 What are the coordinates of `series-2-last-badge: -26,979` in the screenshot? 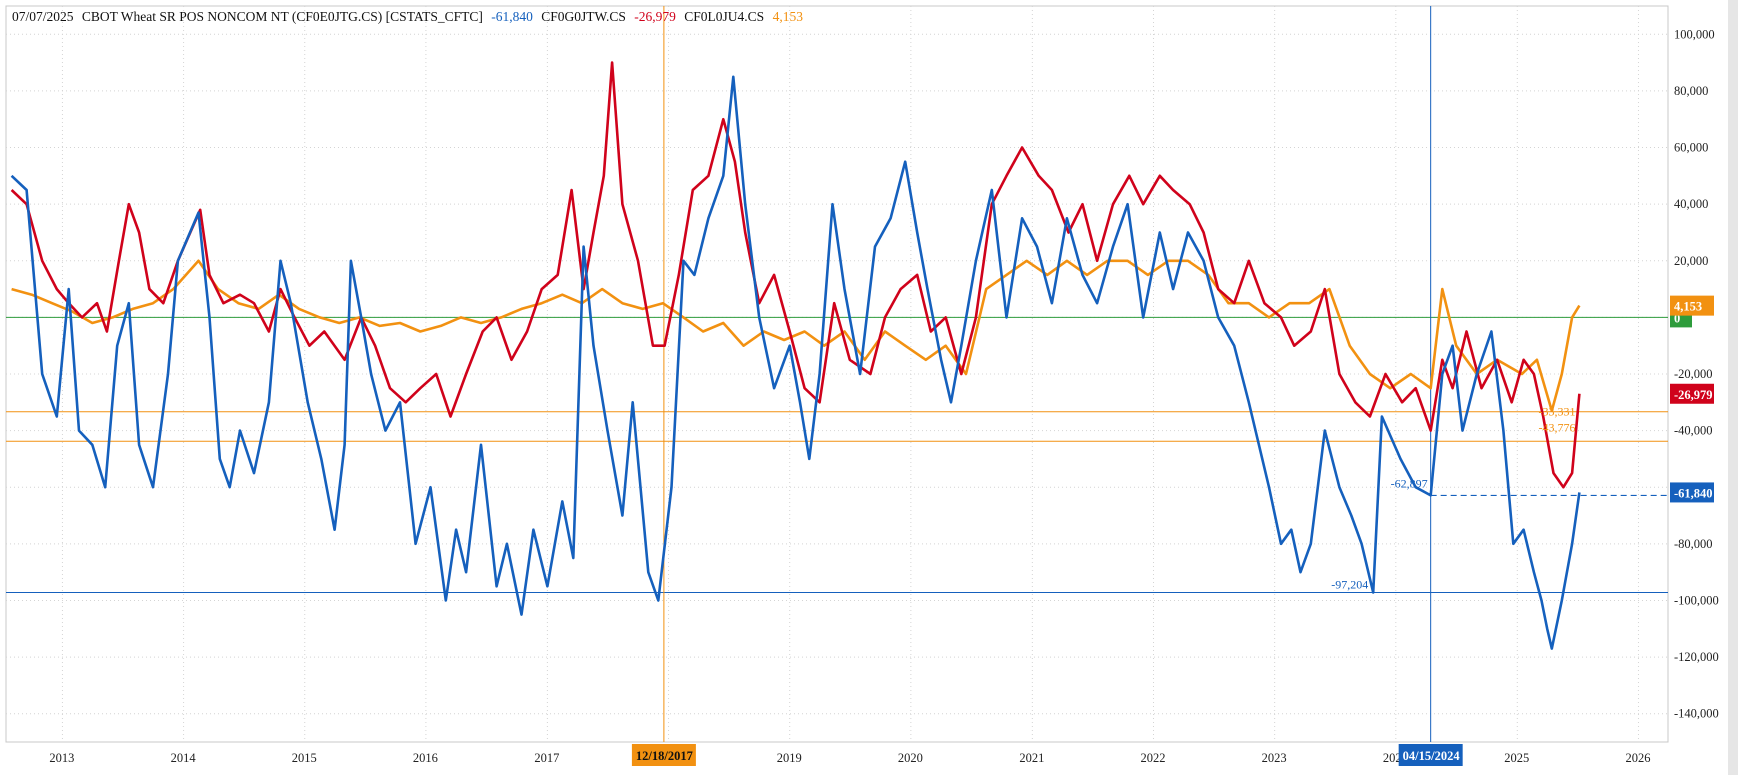 It's located at (1693, 395).